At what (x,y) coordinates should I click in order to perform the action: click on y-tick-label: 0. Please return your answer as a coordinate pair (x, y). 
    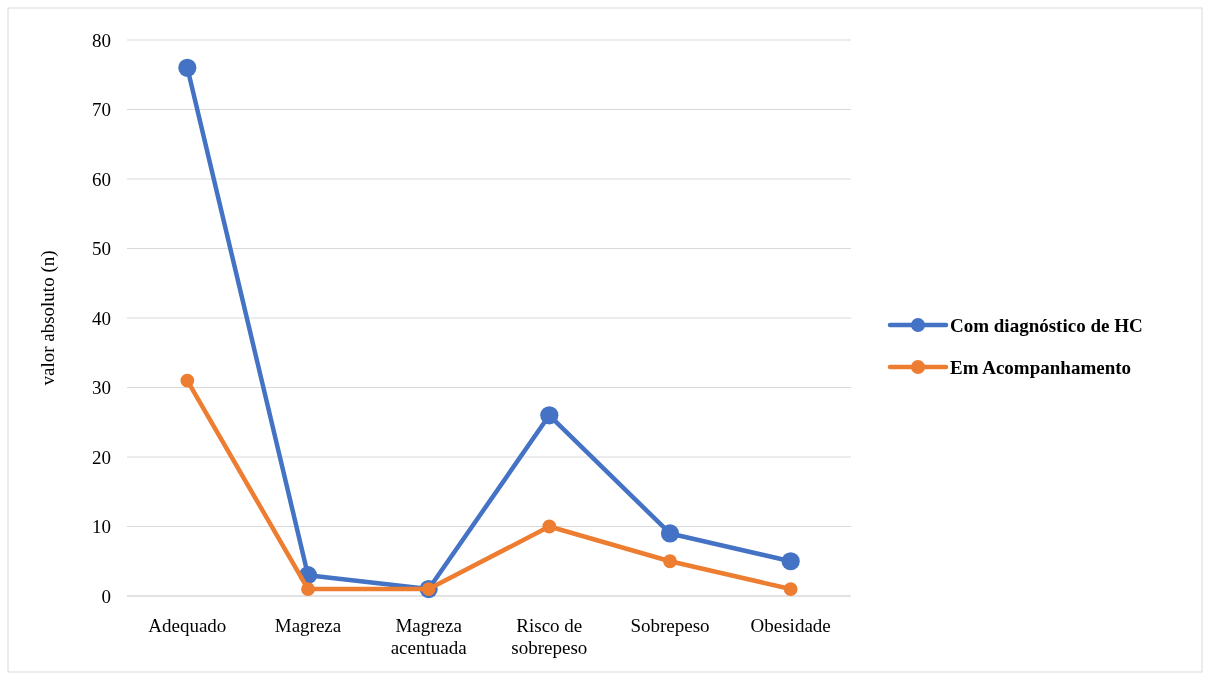
    Looking at the image, I should click on (106, 596).